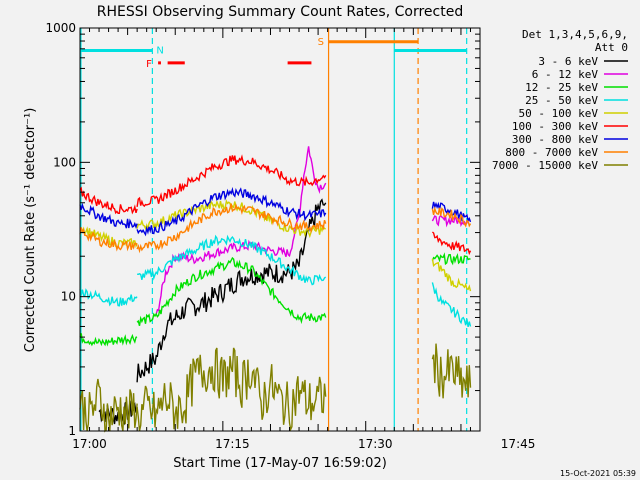 The image size is (640, 480). What do you see at coordinates (159, 50) in the screenshot?
I see `flag-label-n: N` at bounding box center [159, 50].